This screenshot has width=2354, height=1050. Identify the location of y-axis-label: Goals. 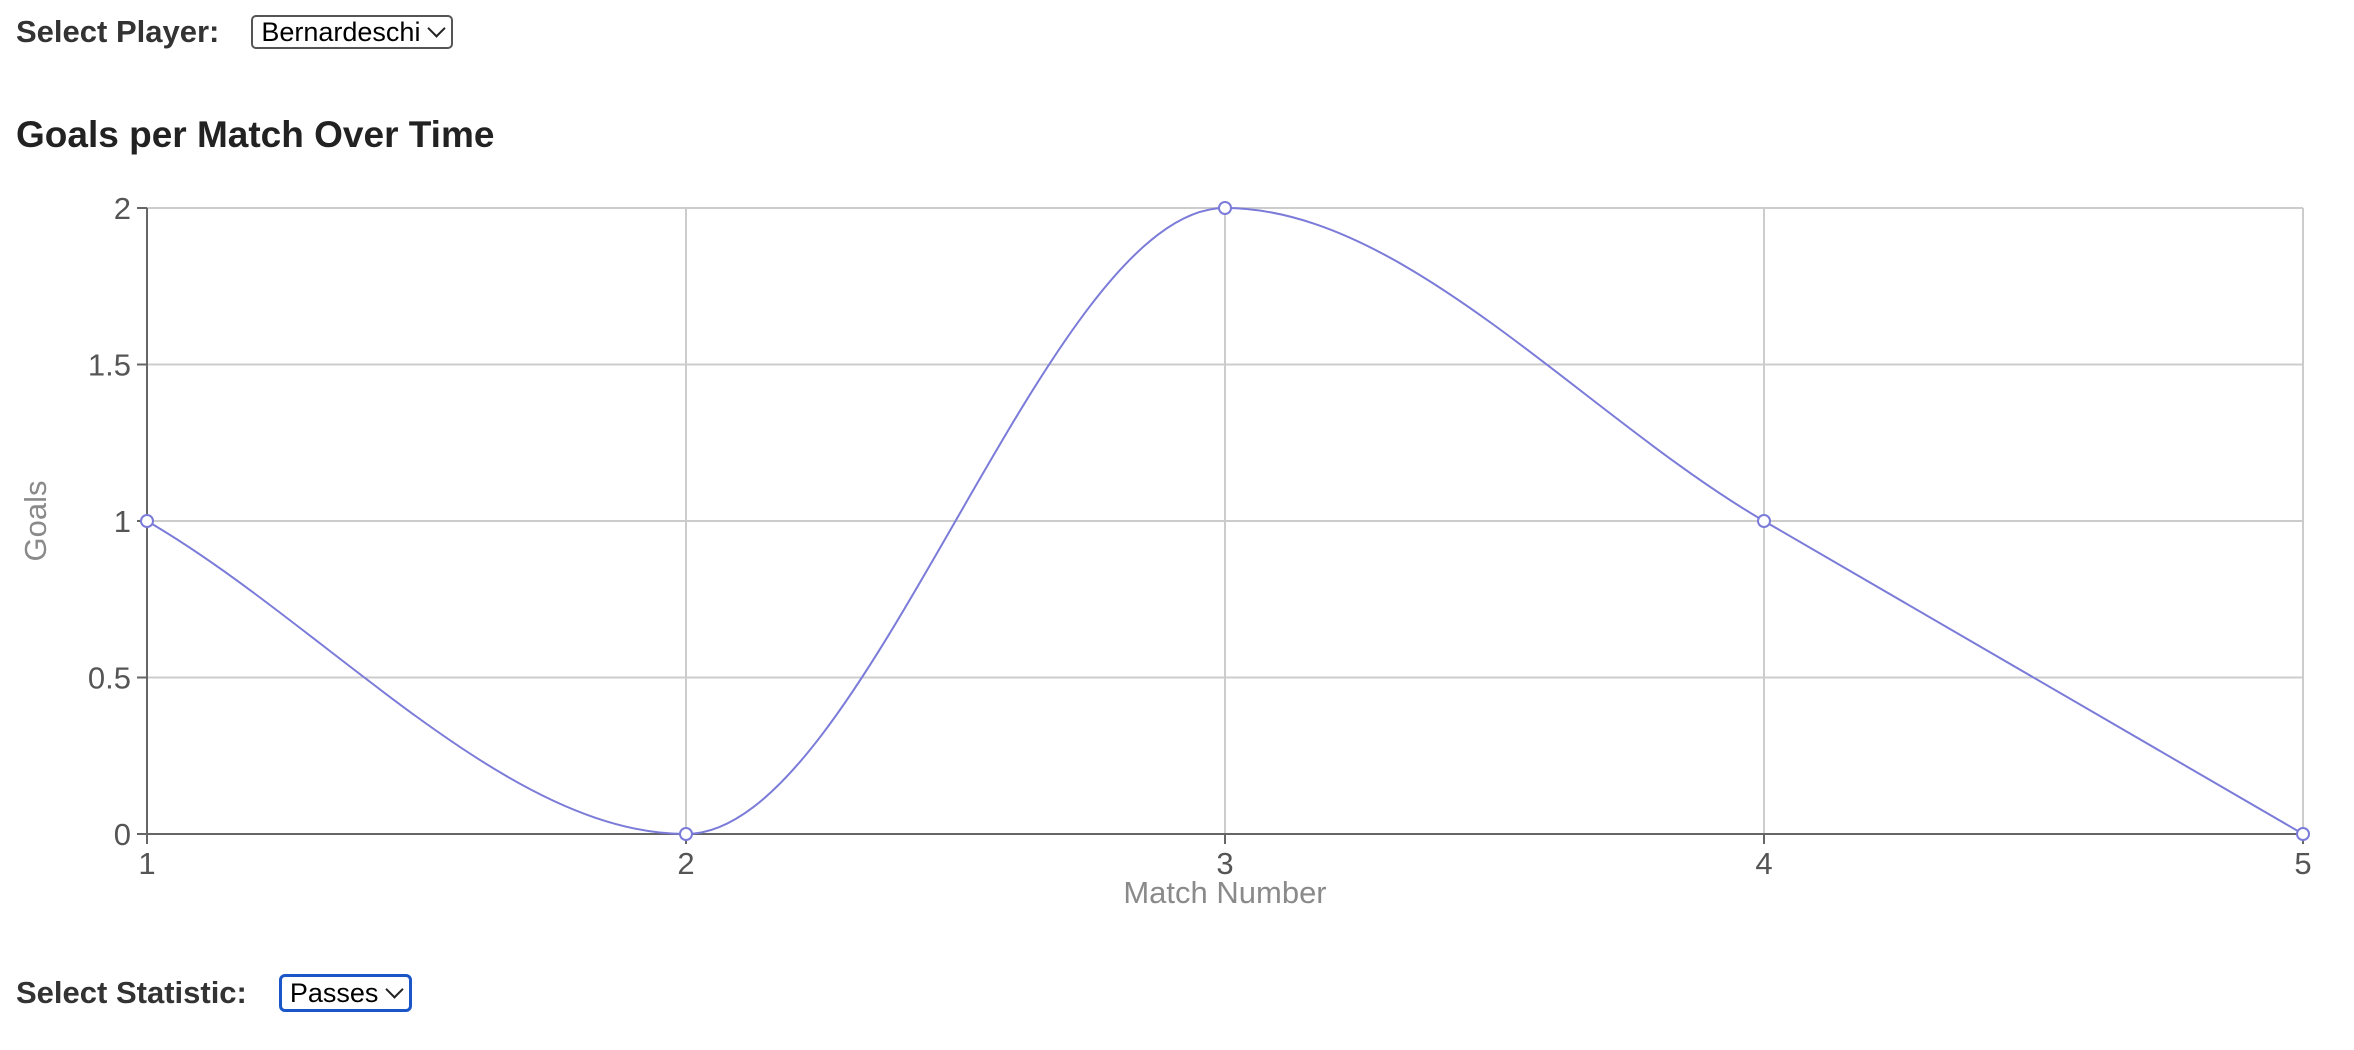
(35, 521).